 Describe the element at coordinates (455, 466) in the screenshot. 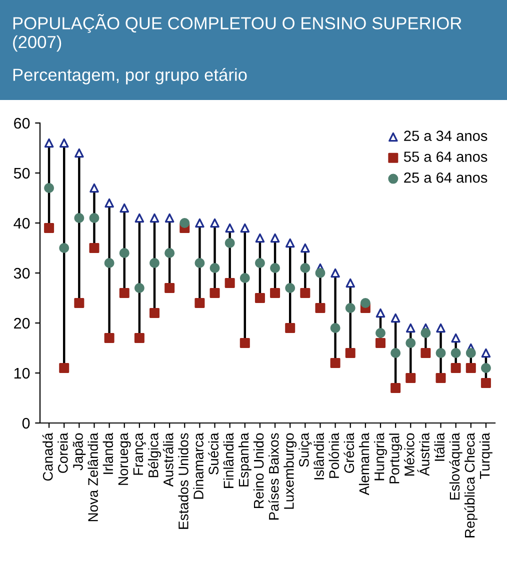

I see `x-tick-label: Eslováquia` at that location.